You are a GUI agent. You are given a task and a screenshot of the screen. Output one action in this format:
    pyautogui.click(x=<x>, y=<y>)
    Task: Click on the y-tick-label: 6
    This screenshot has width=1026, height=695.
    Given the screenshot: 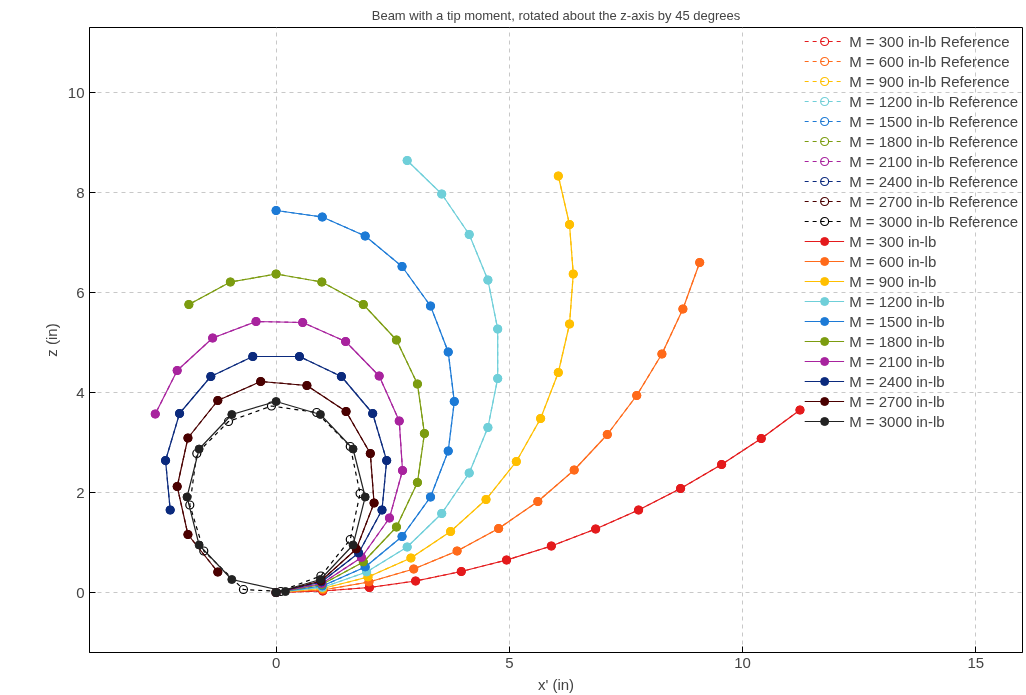 What is the action you would take?
    pyautogui.click(x=80, y=292)
    